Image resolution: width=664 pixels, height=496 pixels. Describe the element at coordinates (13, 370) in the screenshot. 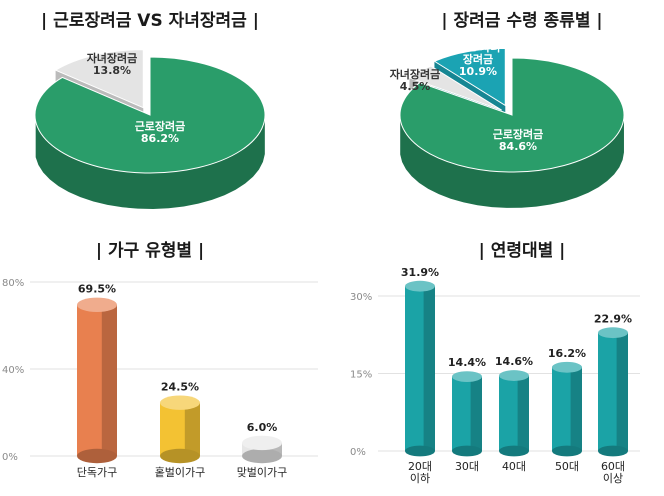

I see `y-tick-label: 40%` at that location.